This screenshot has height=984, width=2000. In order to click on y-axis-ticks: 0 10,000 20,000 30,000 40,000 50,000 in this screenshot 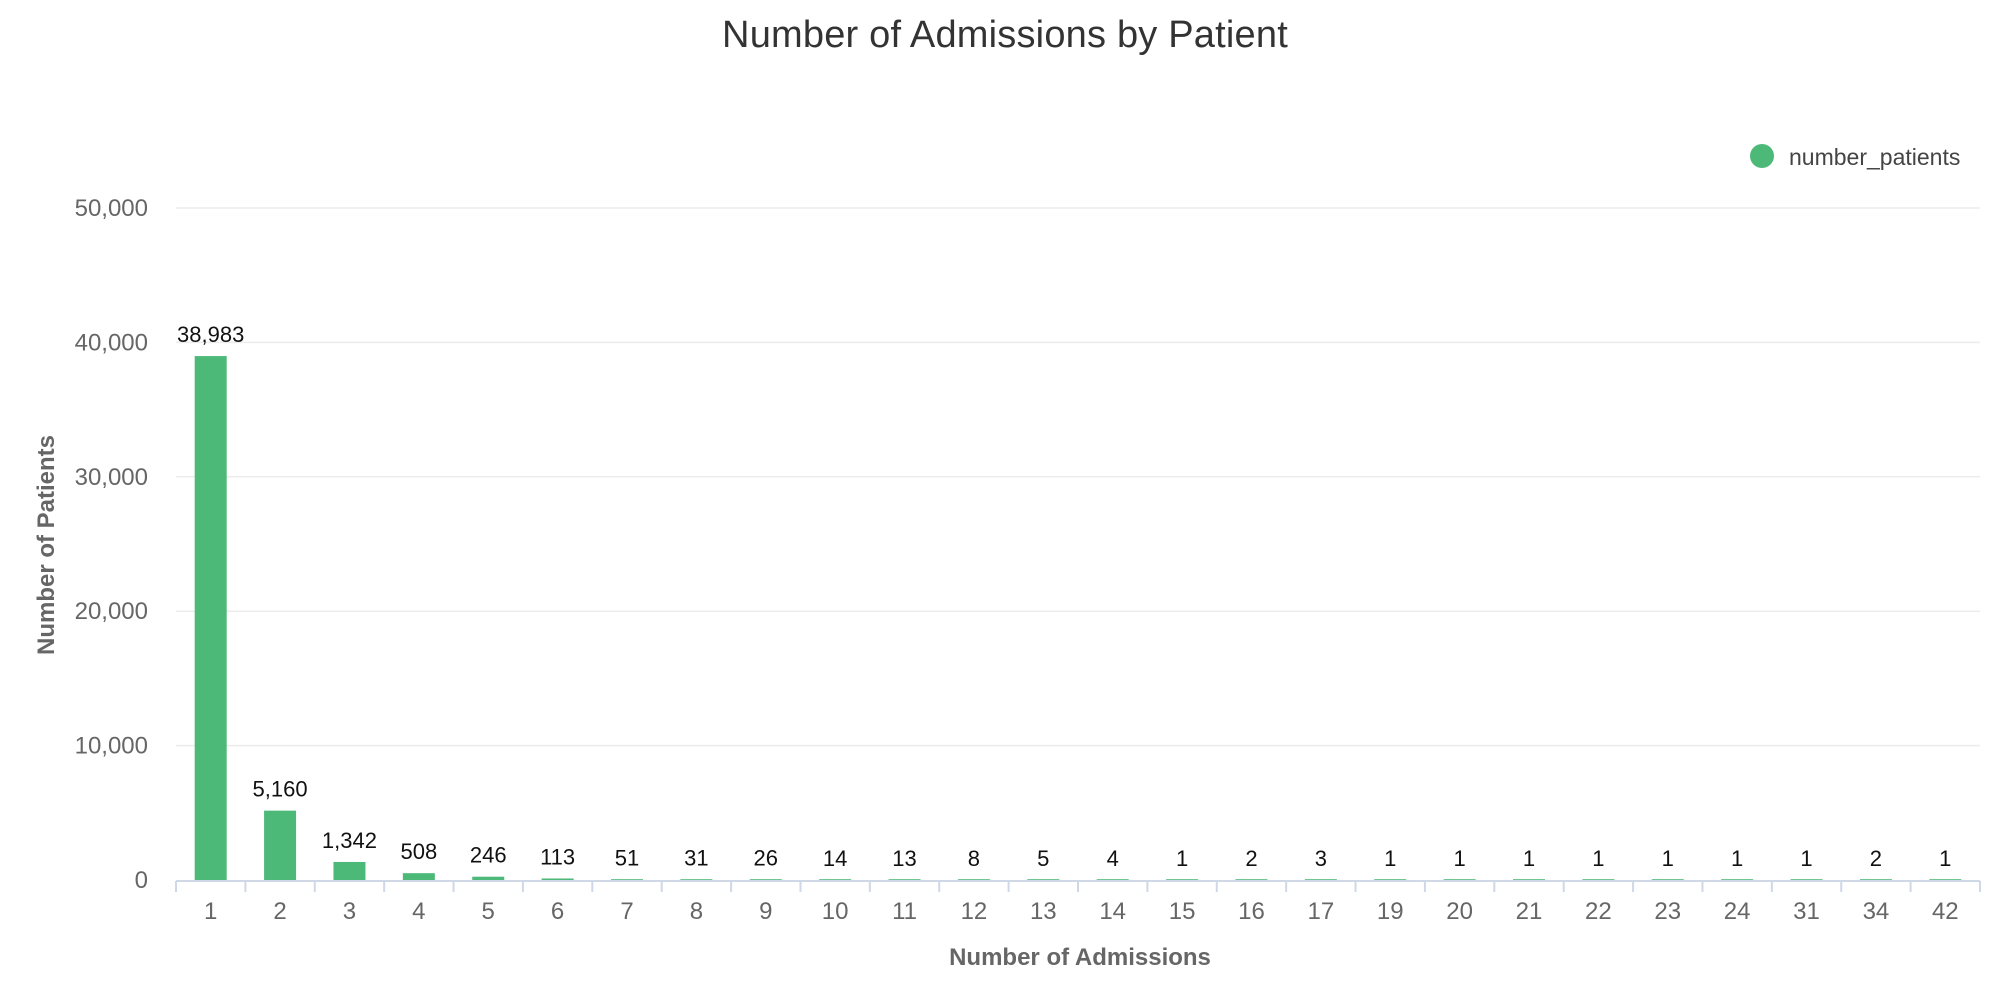, I will do `click(111, 544)`.